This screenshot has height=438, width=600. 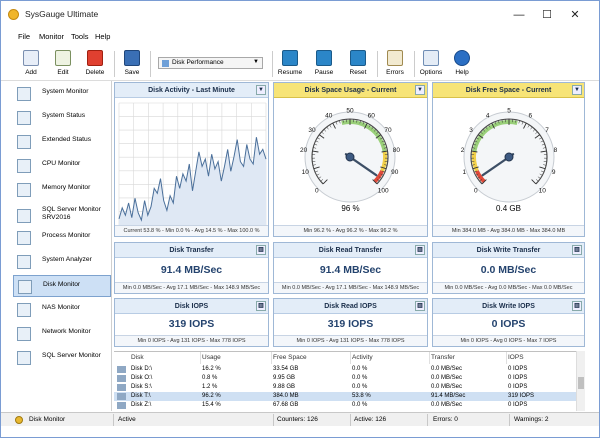 What do you see at coordinates (62, 286) in the screenshot?
I see `sidebar-item-disk-monitor: Disk Monitor` at bounding box center [62, 286].